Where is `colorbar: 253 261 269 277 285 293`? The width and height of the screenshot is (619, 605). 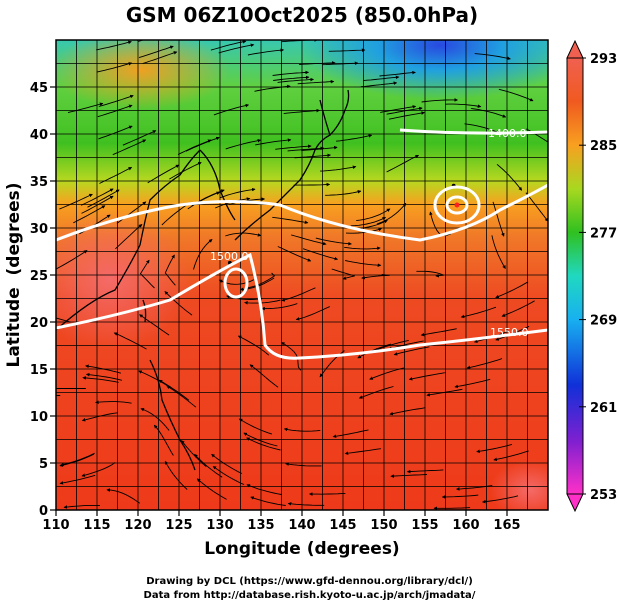 colorbar: 253 261 269 277 285 293 is located at coordinates (591, 276).